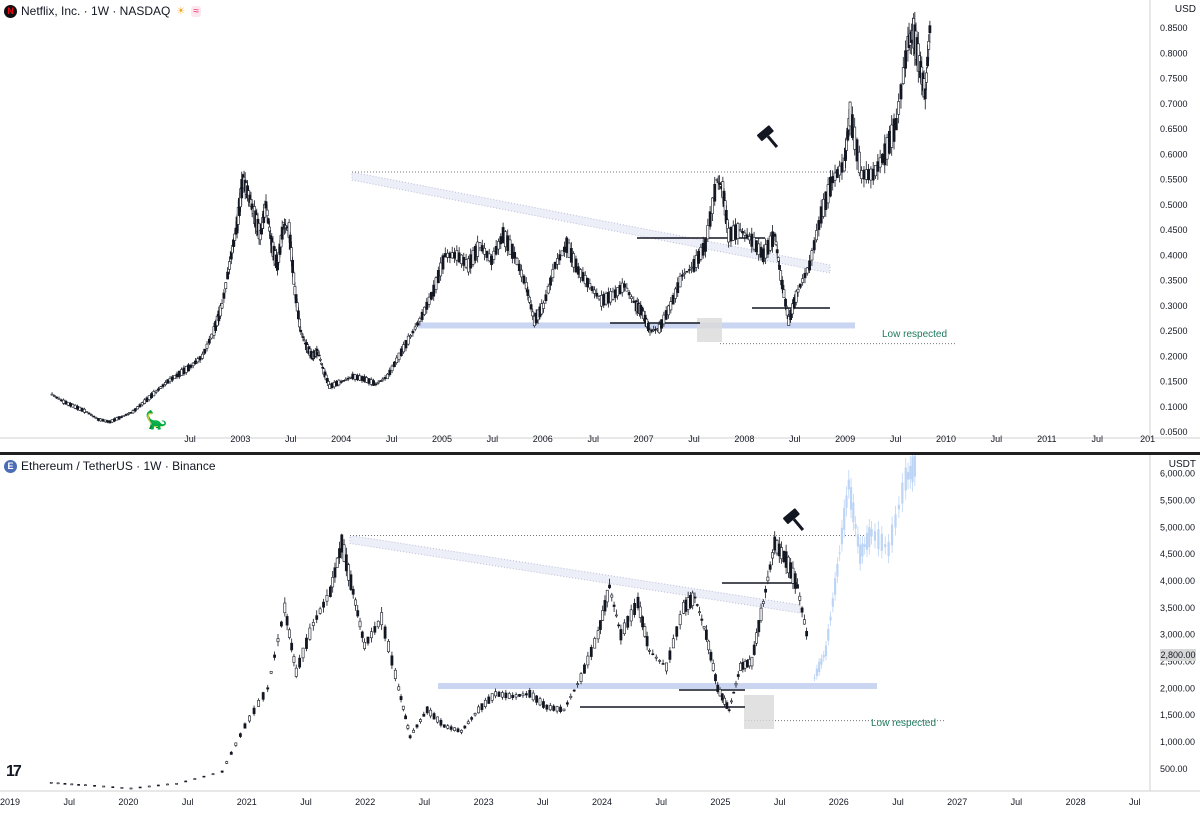  I want to click on pane-divider, so click(600, 453).